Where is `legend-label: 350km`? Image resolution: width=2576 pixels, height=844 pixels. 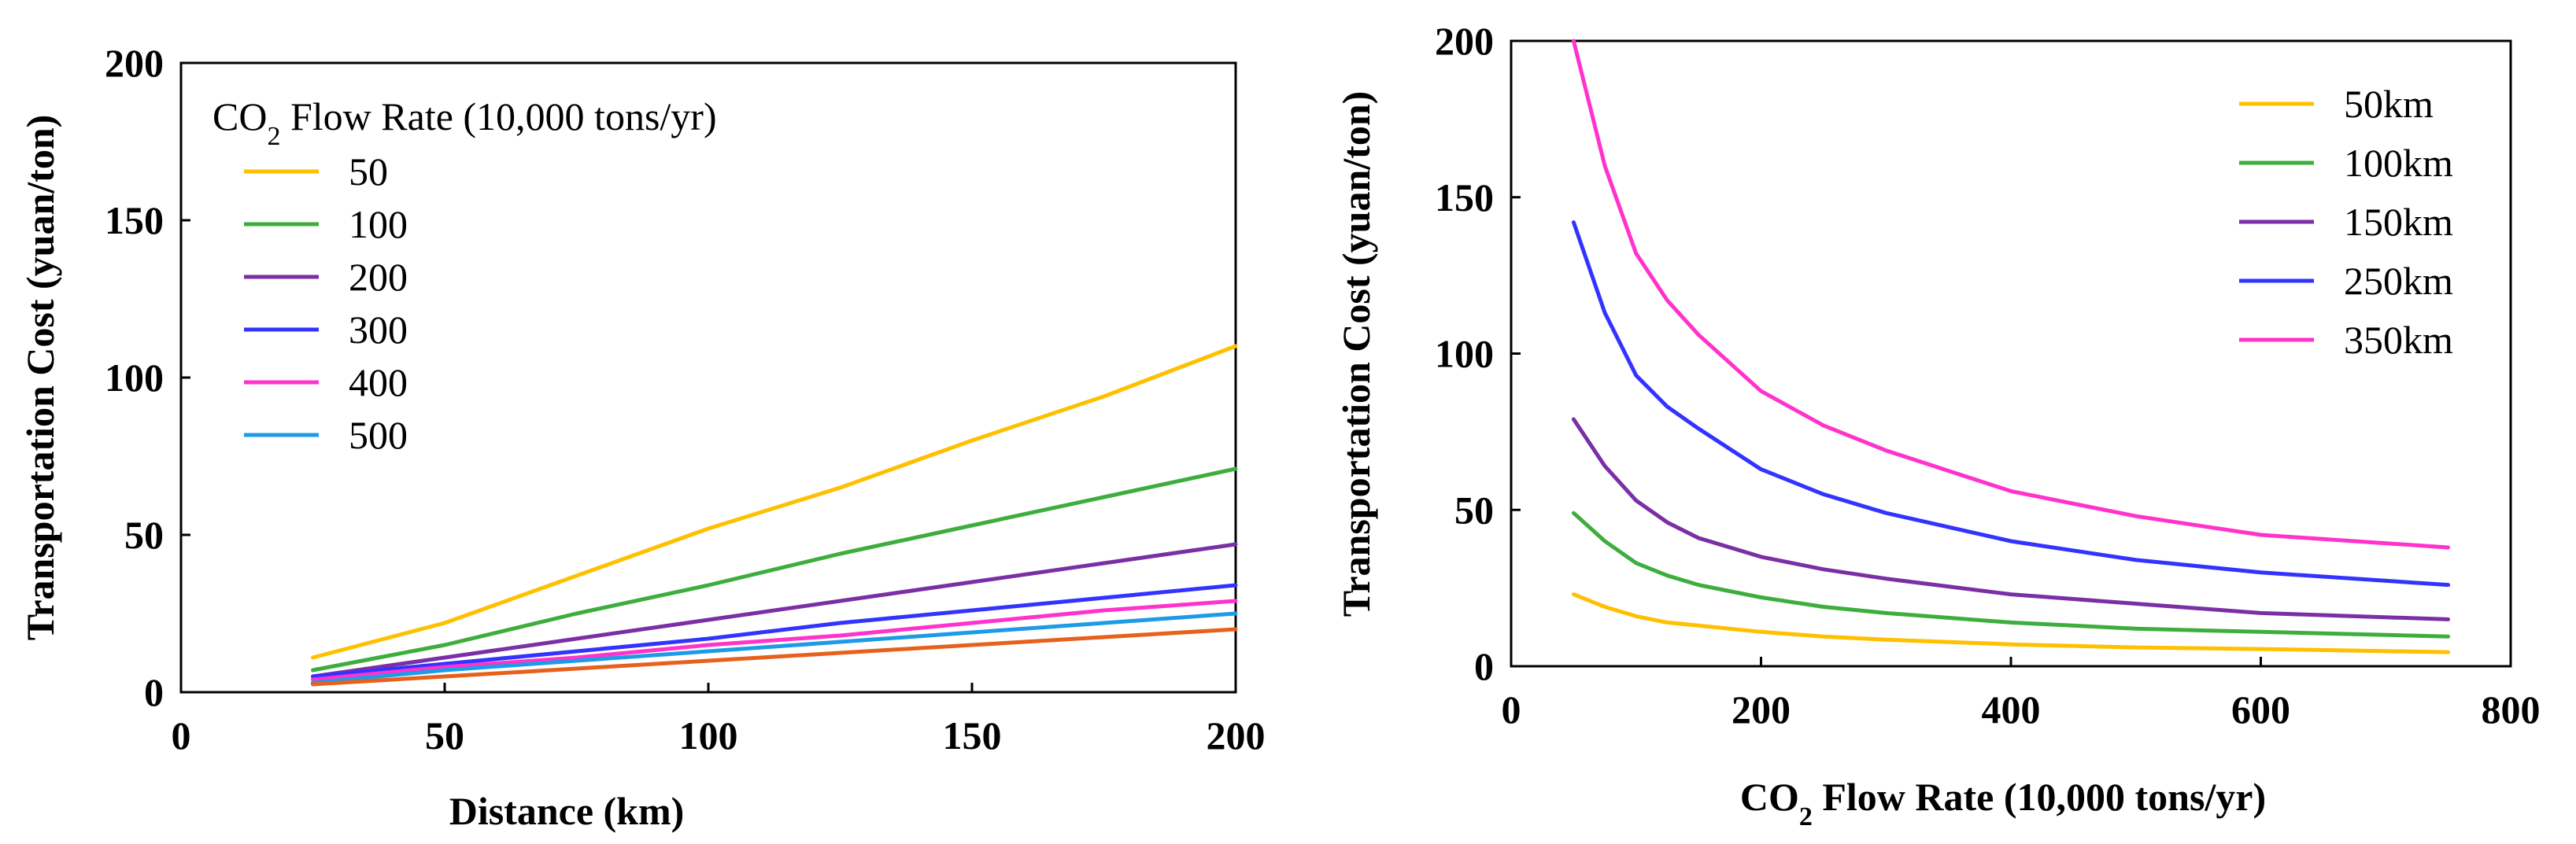
legend-label: 350km is located at coordinates (2398, 340).